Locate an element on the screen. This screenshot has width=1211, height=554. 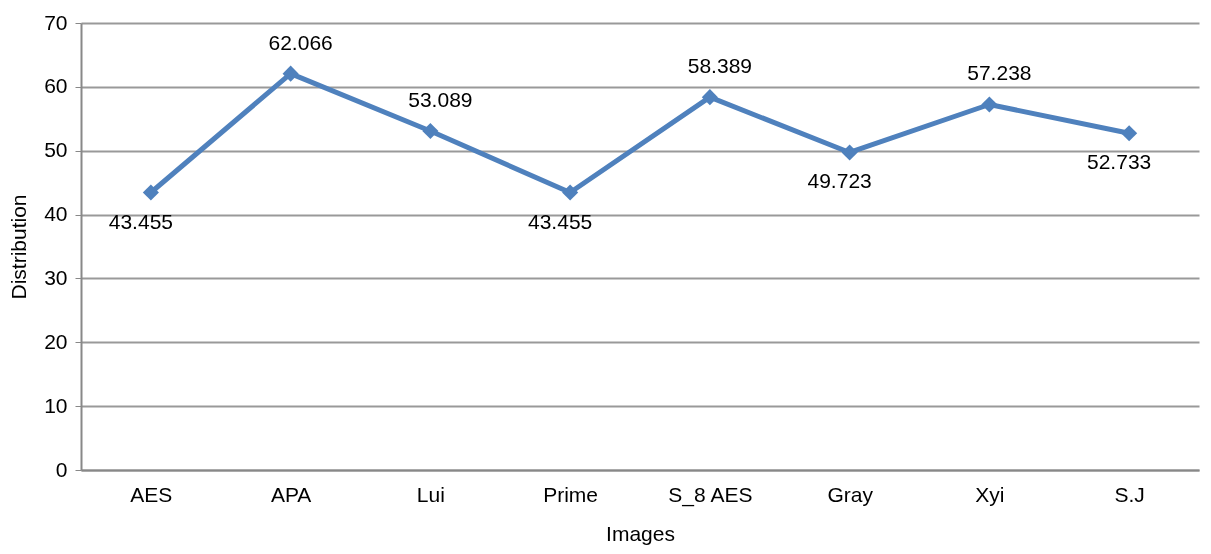
y-tick-label: 70 is located at coordinates (56, 22).